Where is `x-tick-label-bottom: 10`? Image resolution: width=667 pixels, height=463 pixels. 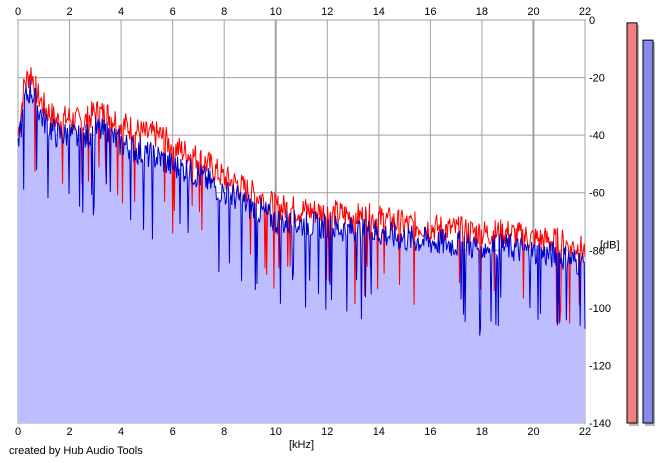
x-tick-label-bottom: 10 is located at coordinates (276, 432).